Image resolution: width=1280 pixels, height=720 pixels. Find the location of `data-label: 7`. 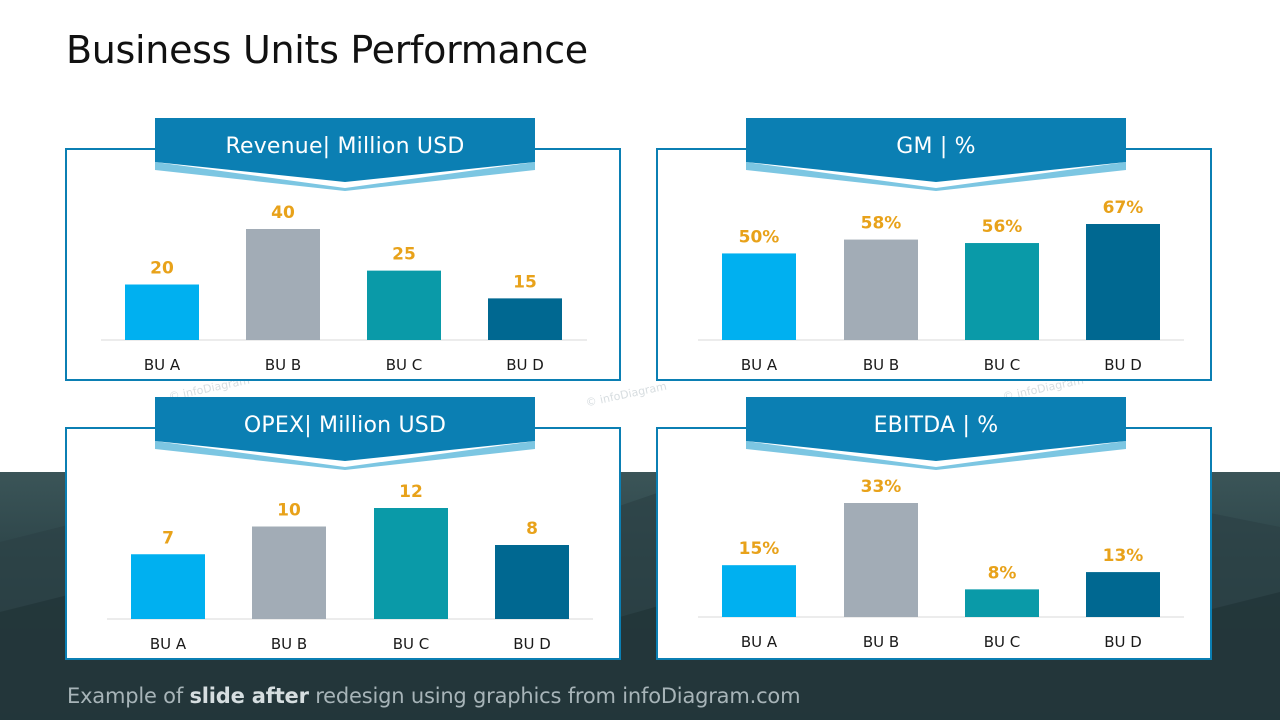

data-label: 7 is located at coordinates (168, 538).